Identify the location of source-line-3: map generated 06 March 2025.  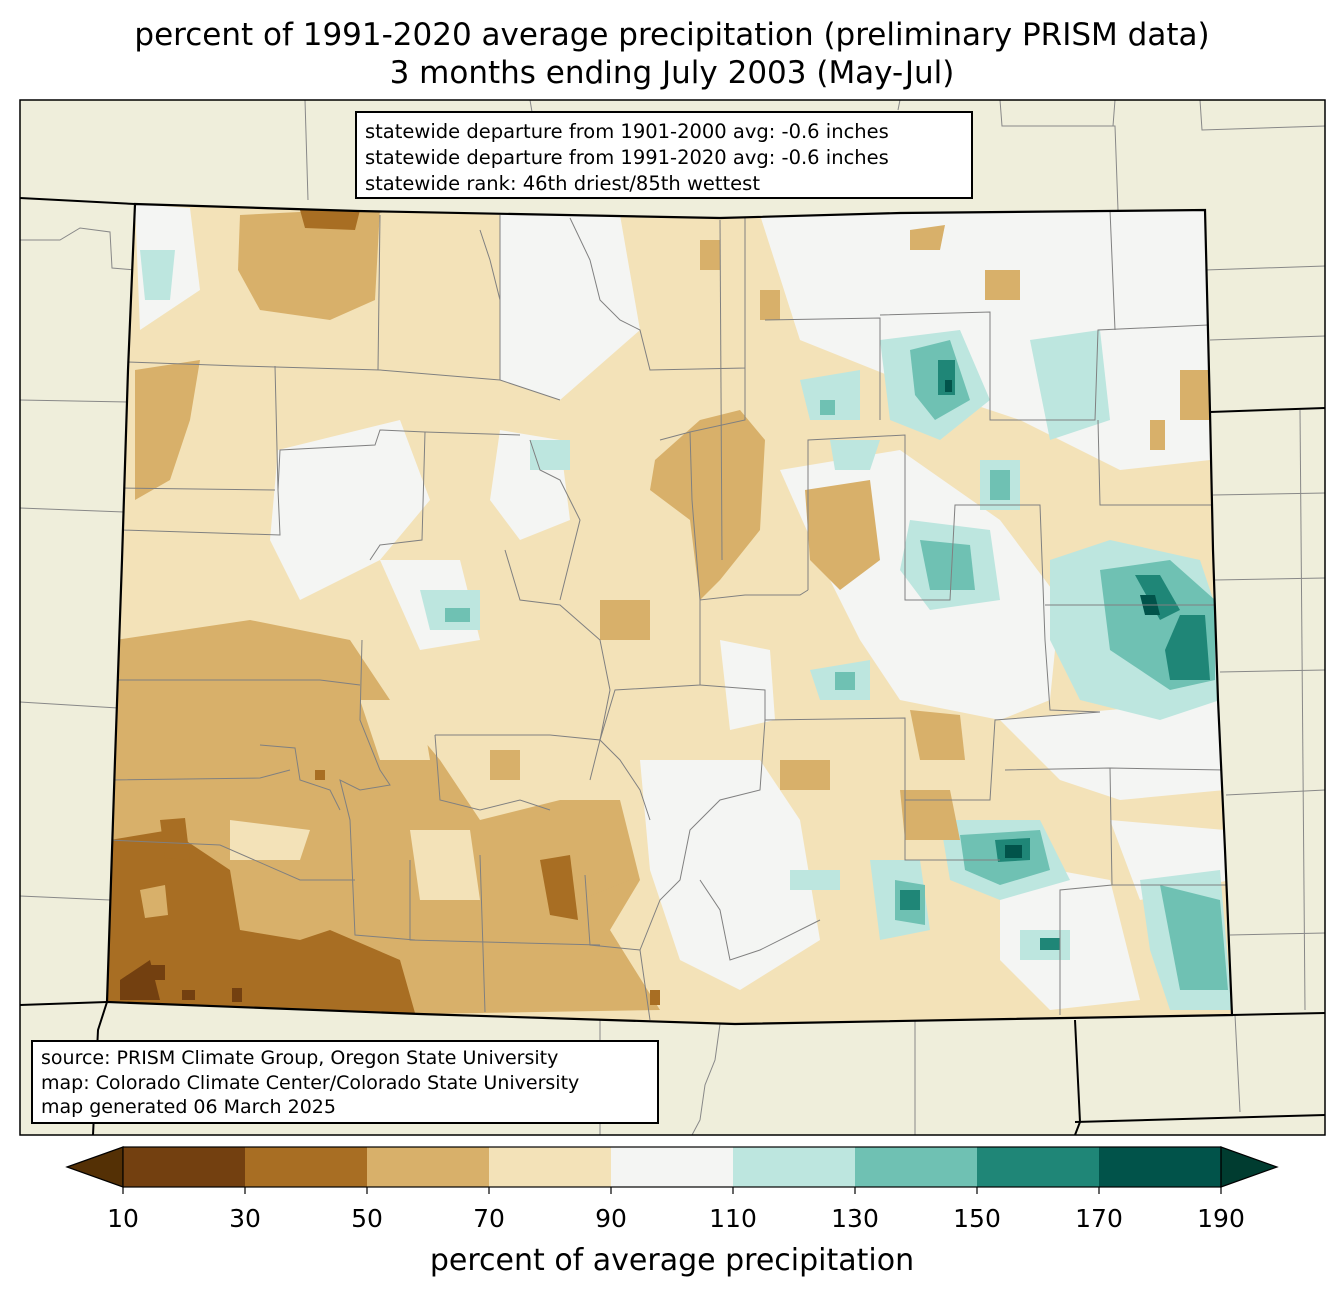
(188, 1107).